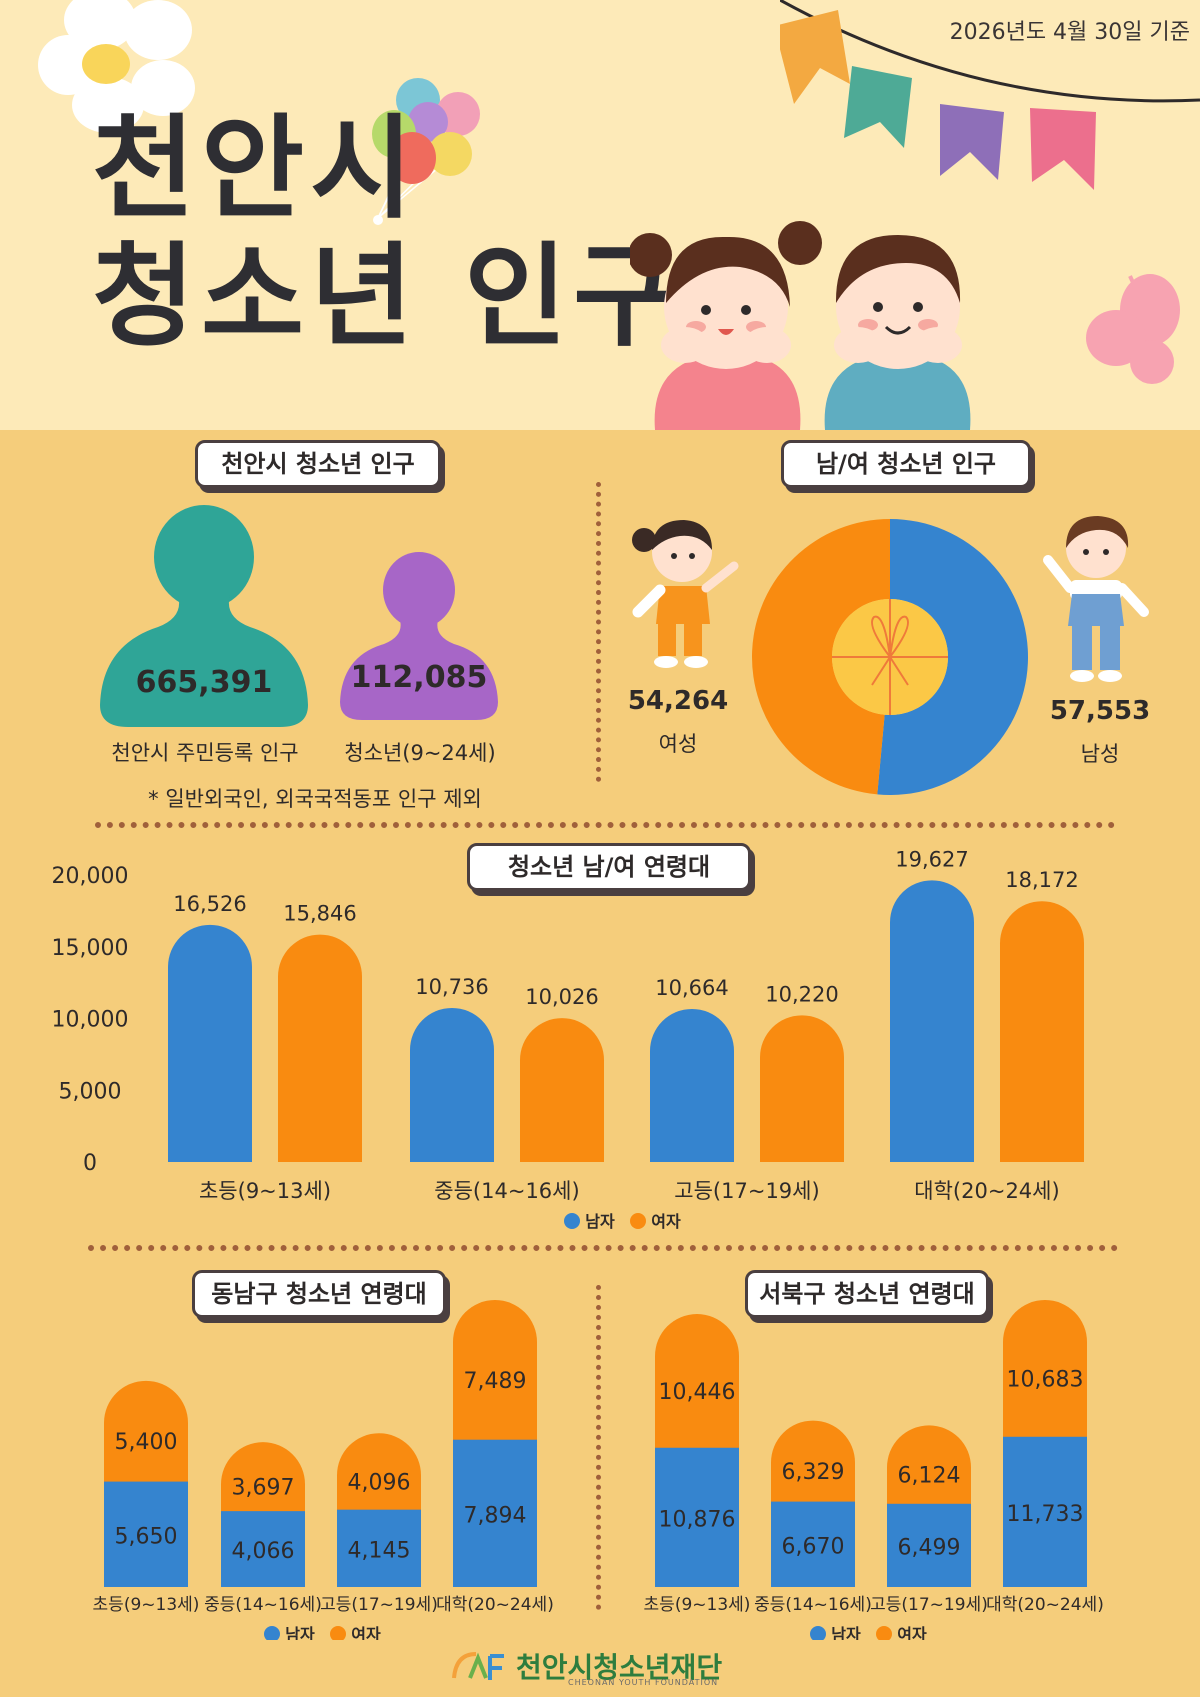  I want to click on y-tick-label: 0, so click(90, 1163).